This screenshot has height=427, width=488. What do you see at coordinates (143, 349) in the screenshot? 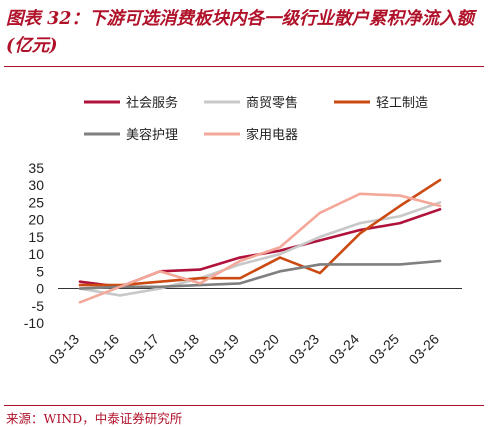
I see `x-tick-label: 03-17` at bounding box center [143, 349].